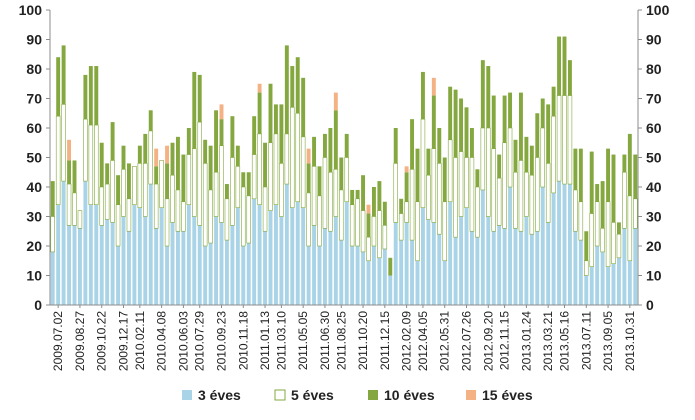 Image resolution: width=695 pixels, height=420 pixels. What do you see at coordinates (219, 395) in the screenshot?
I see `legend-label: 3 éves` at bounding box center [219, 395].